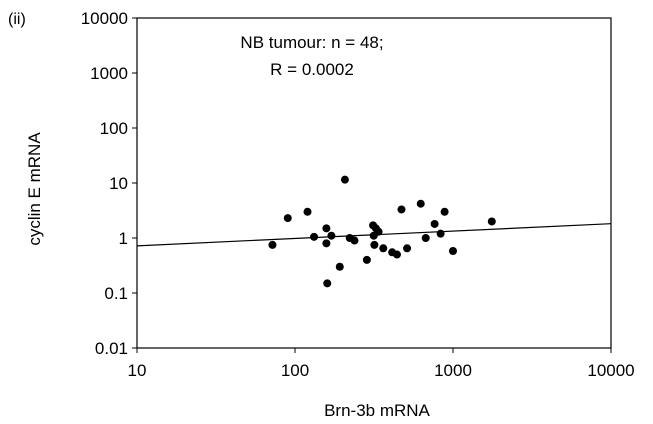  I want to click on data-points-layer, so click(382, 231).